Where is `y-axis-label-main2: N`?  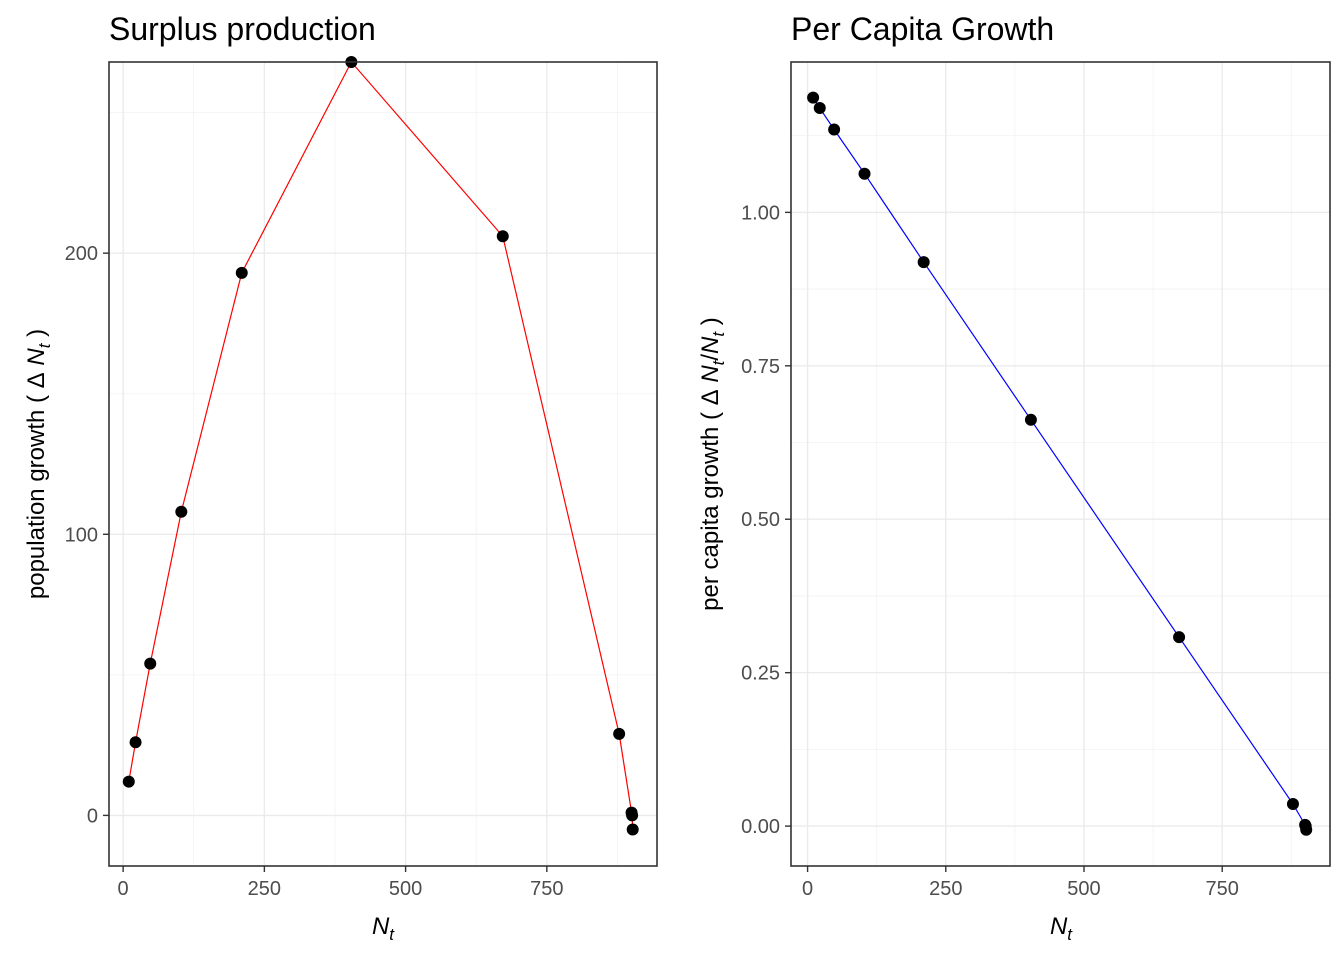 y-axis-label-main2: N is located at coordinates (710, 345).